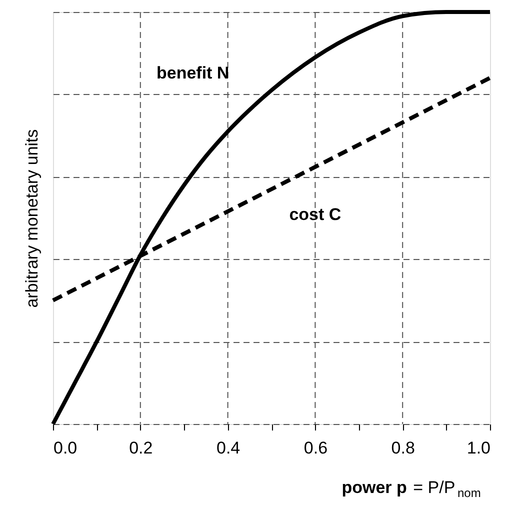  I want to click on x-tick-label: 0.6, so click(316, 448).